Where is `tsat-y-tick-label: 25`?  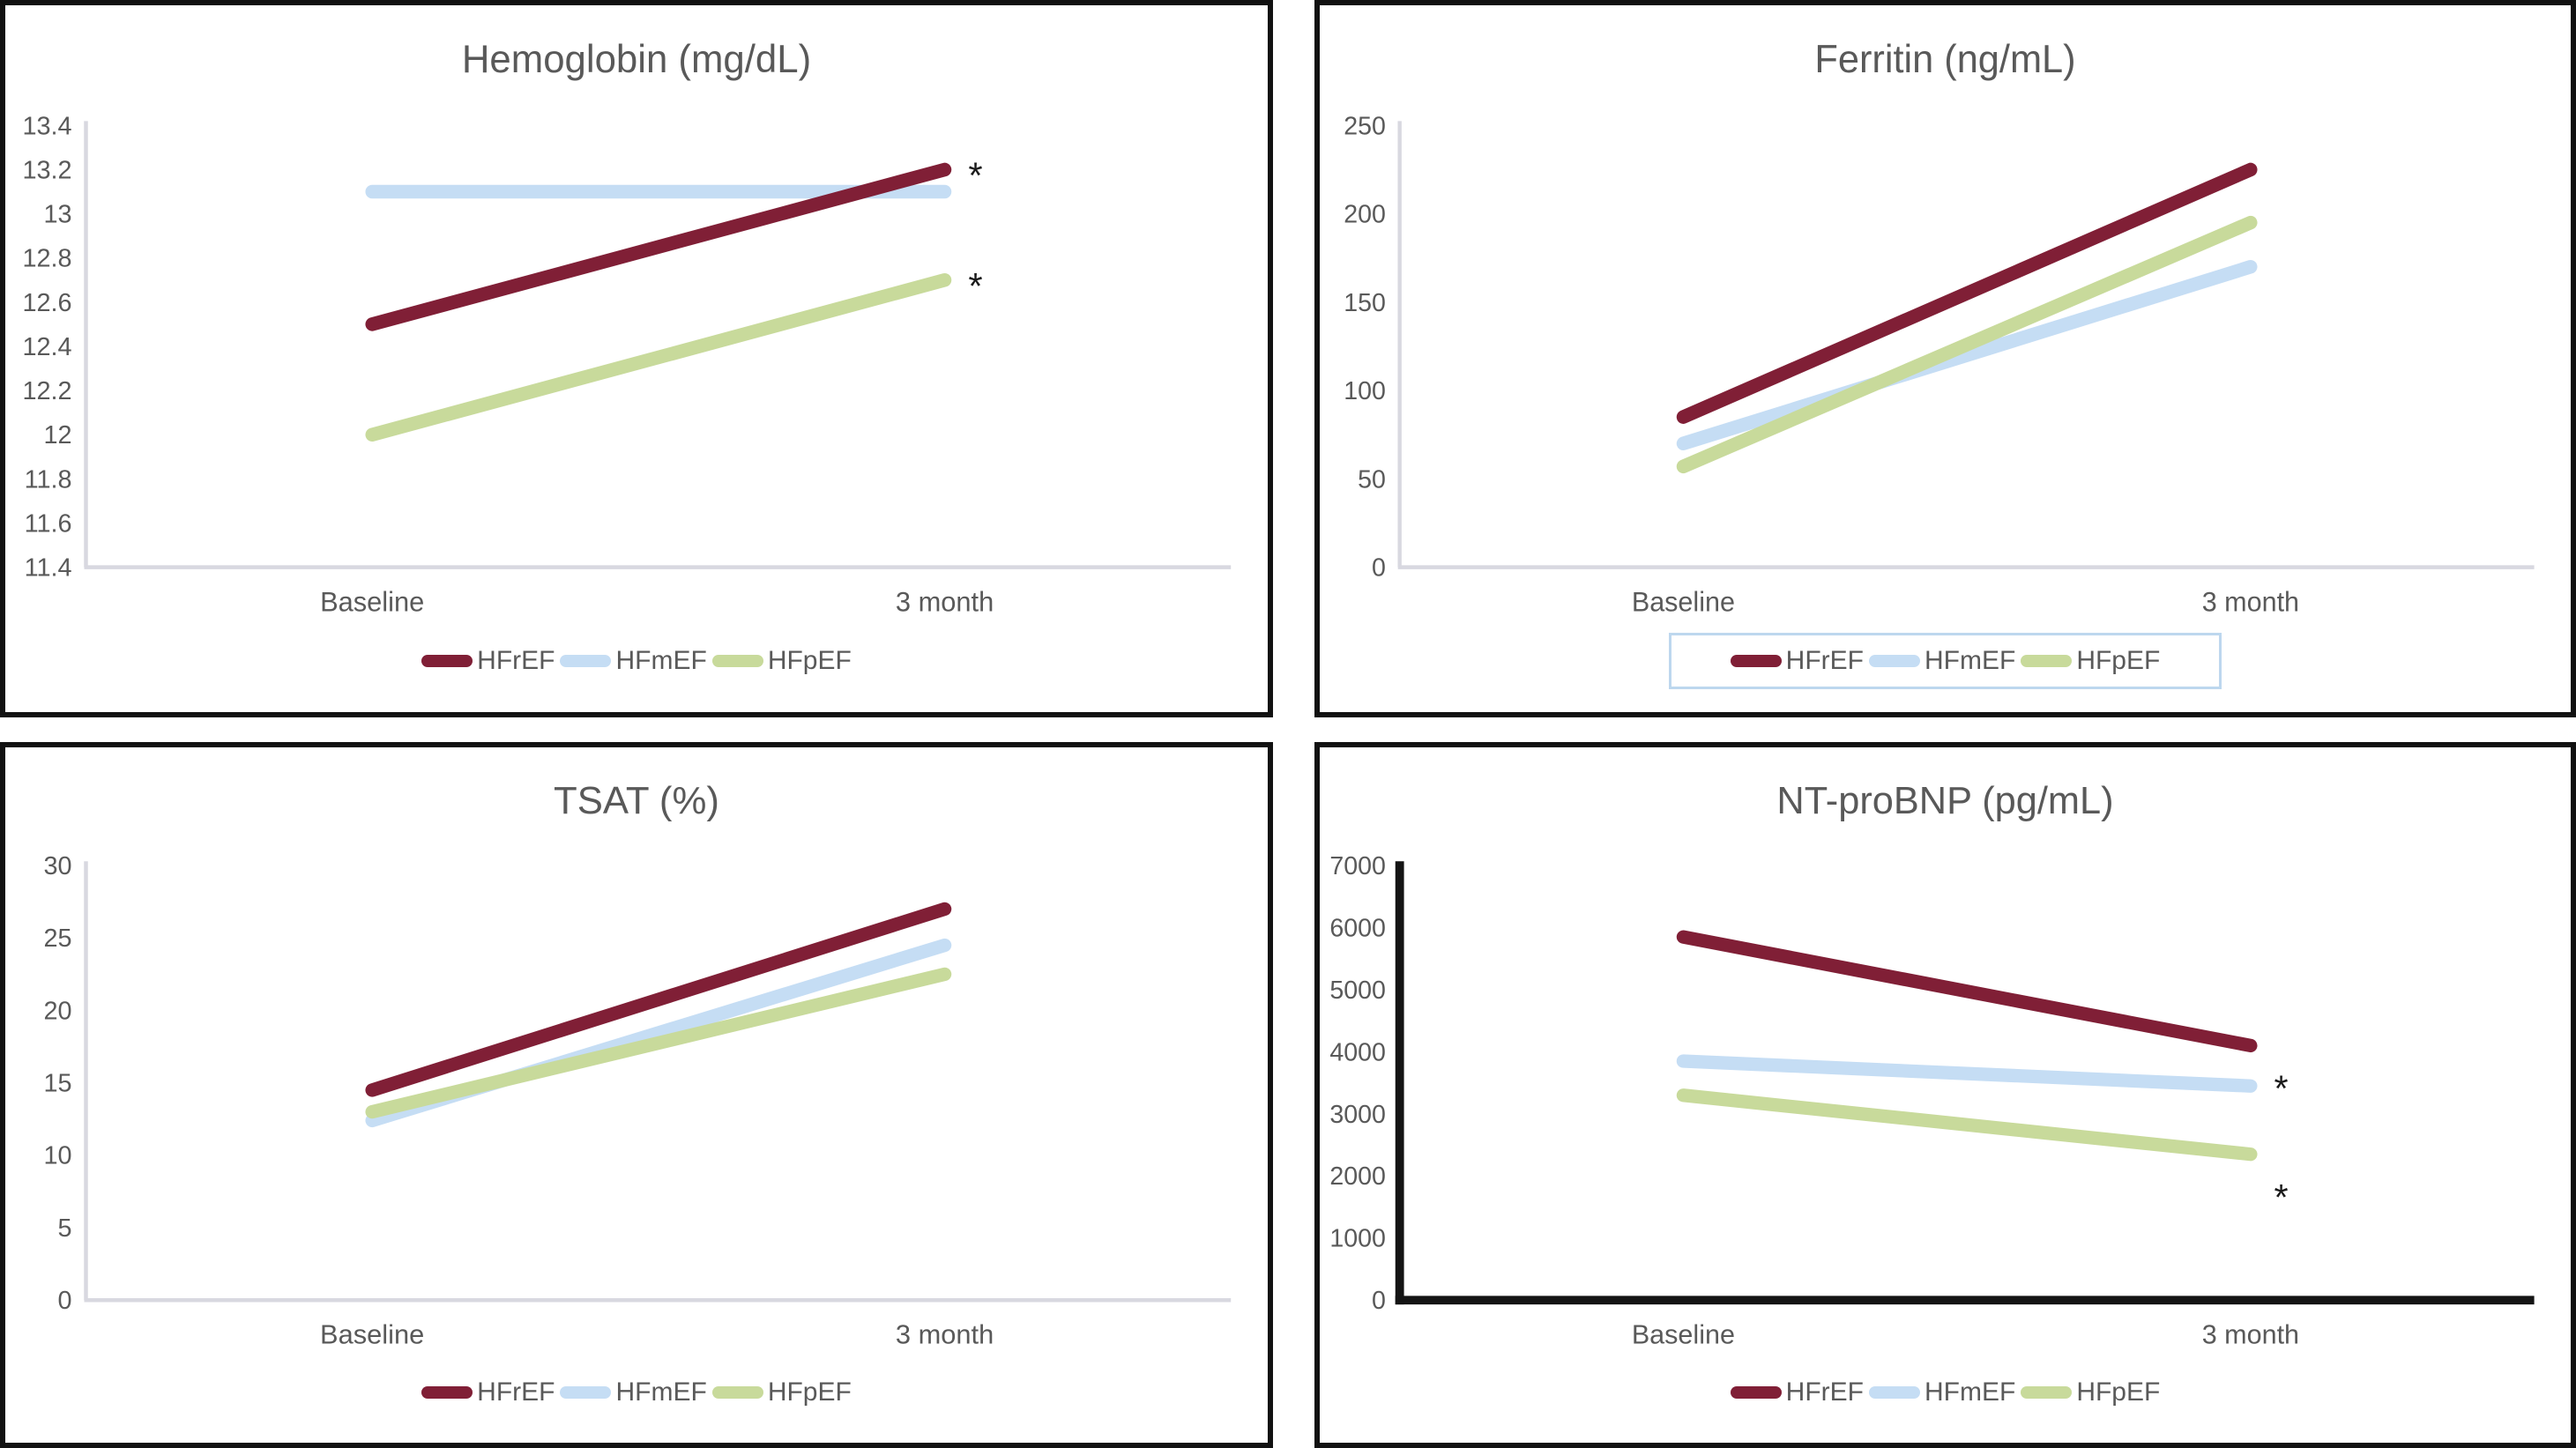 tsat-y-tick-label: 25 is located at coordinates (57, 938).